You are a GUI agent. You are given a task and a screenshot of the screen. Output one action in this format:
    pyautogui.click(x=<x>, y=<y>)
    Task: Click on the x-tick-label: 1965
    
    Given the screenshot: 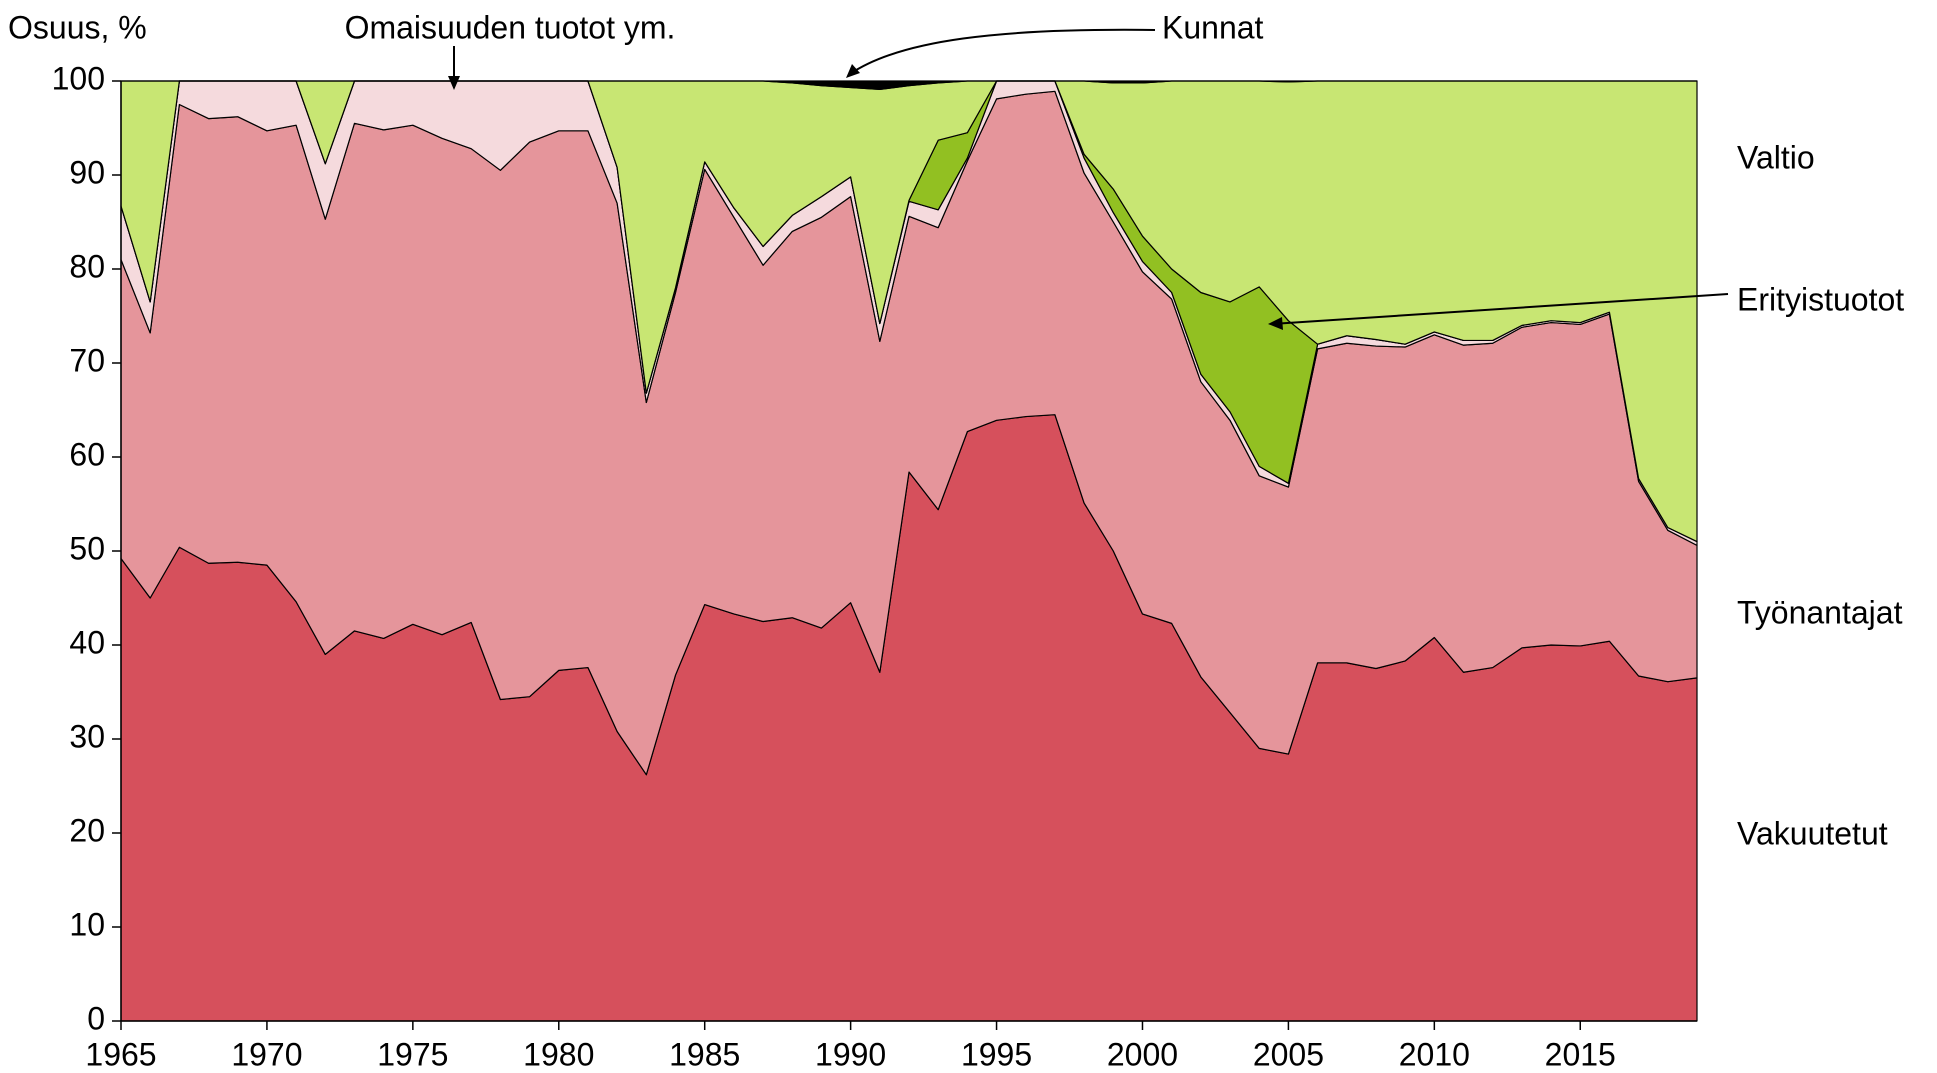 What is the action you would take?
    pyautogui.click(x=120, y=1054)
    